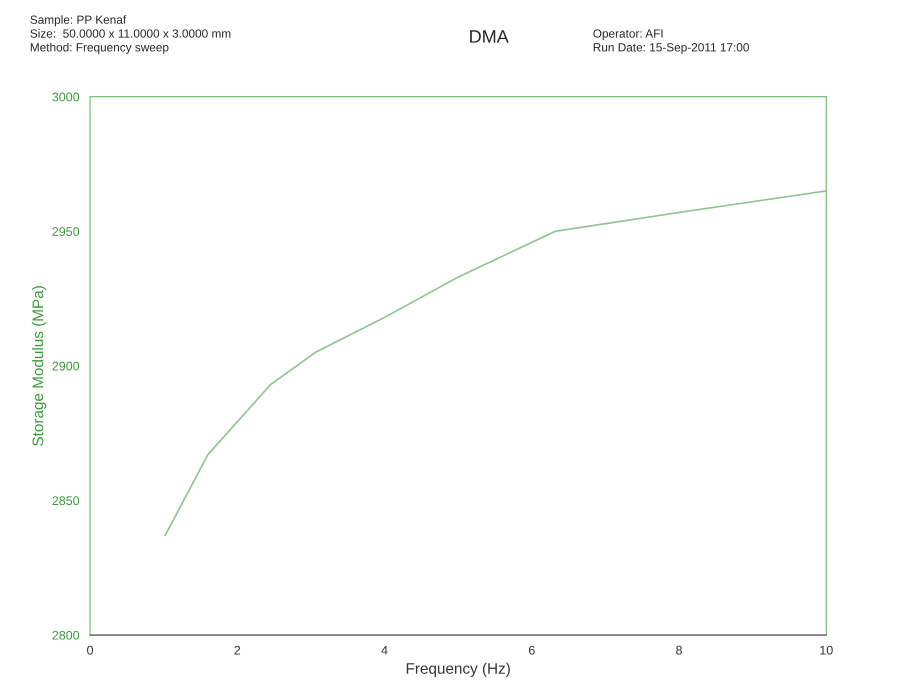 This screenshot has height=691, width=905. Describe the element at coordinates (237, 650) in the screenshot. I see `x-tick-label: 2` at that location.